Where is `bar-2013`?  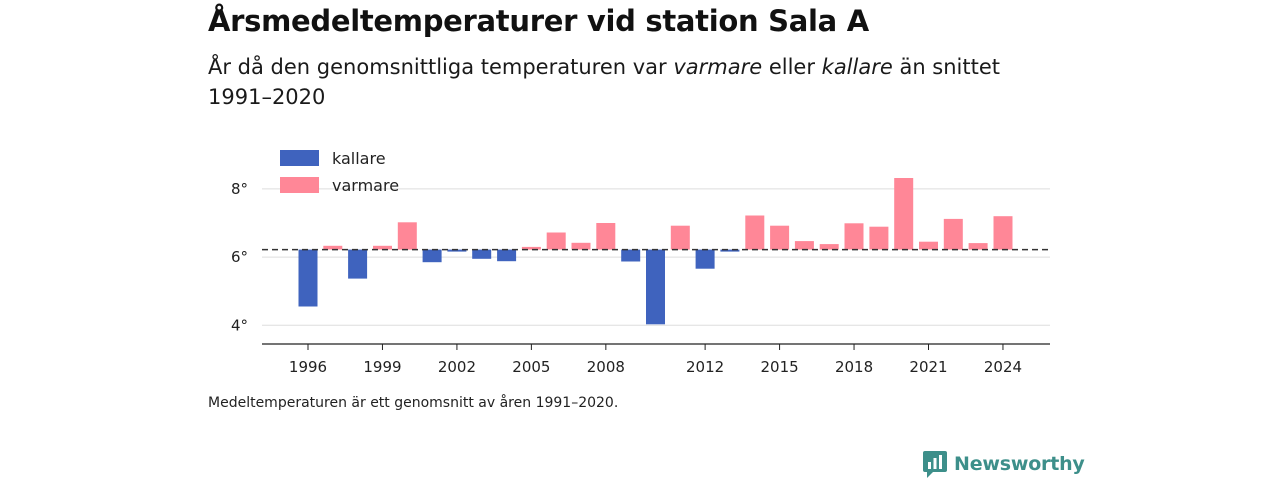 bar-2013 is located at coordinates (730, 250).